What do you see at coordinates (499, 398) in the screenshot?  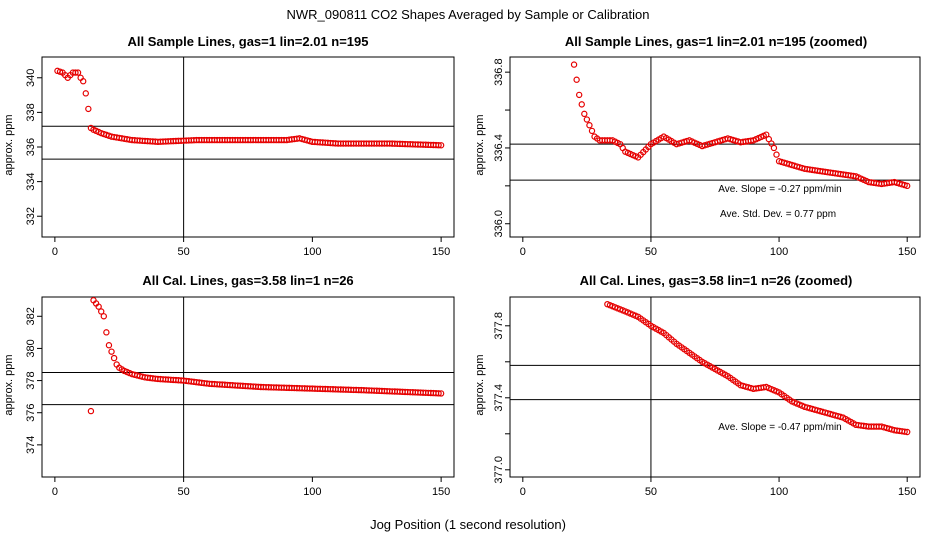 I see `y-tick-label: 377.4` at bounding box center [499, 398].